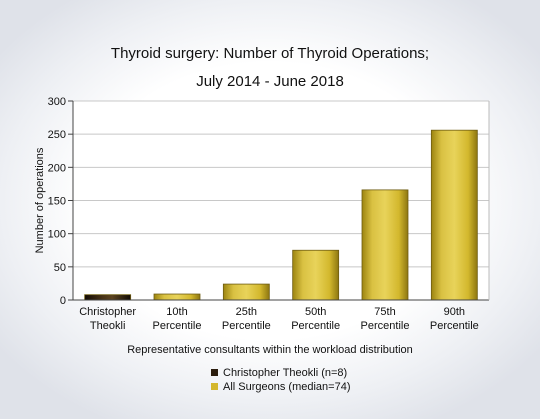 Image resolution: width=540 pixels, height=419 pixels. I want to click on x-tick-label: 25th, so click(246, 312).